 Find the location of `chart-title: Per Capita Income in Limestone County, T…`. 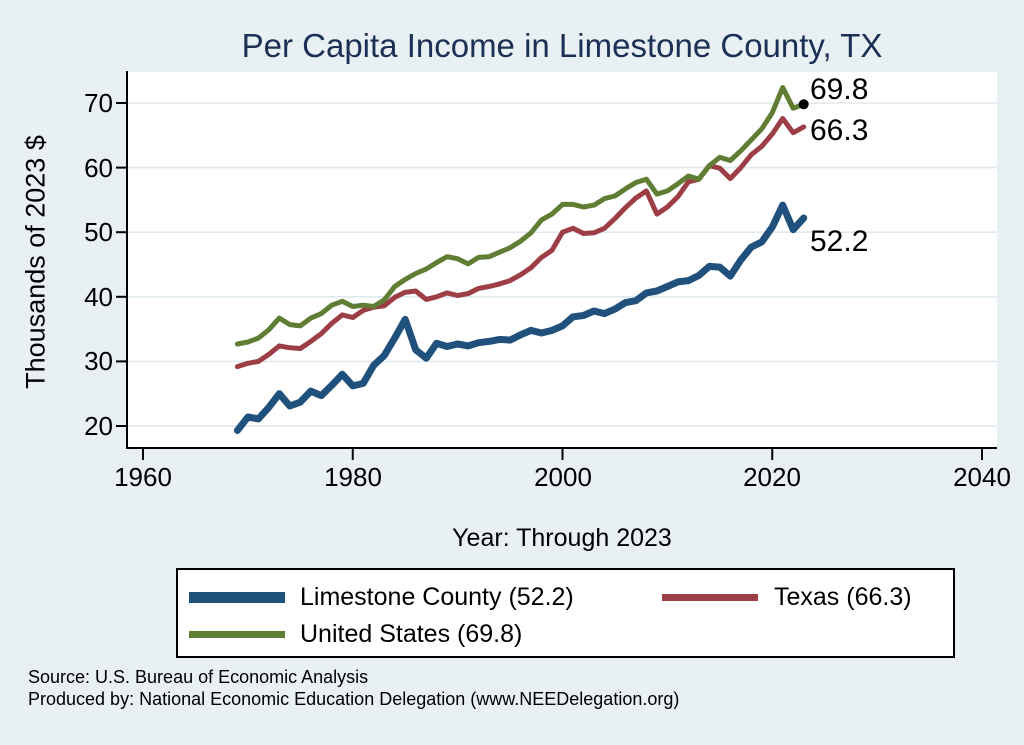

chart-title: Per Capita Income in Limestone County, T… is located at coordinates (562, 45).